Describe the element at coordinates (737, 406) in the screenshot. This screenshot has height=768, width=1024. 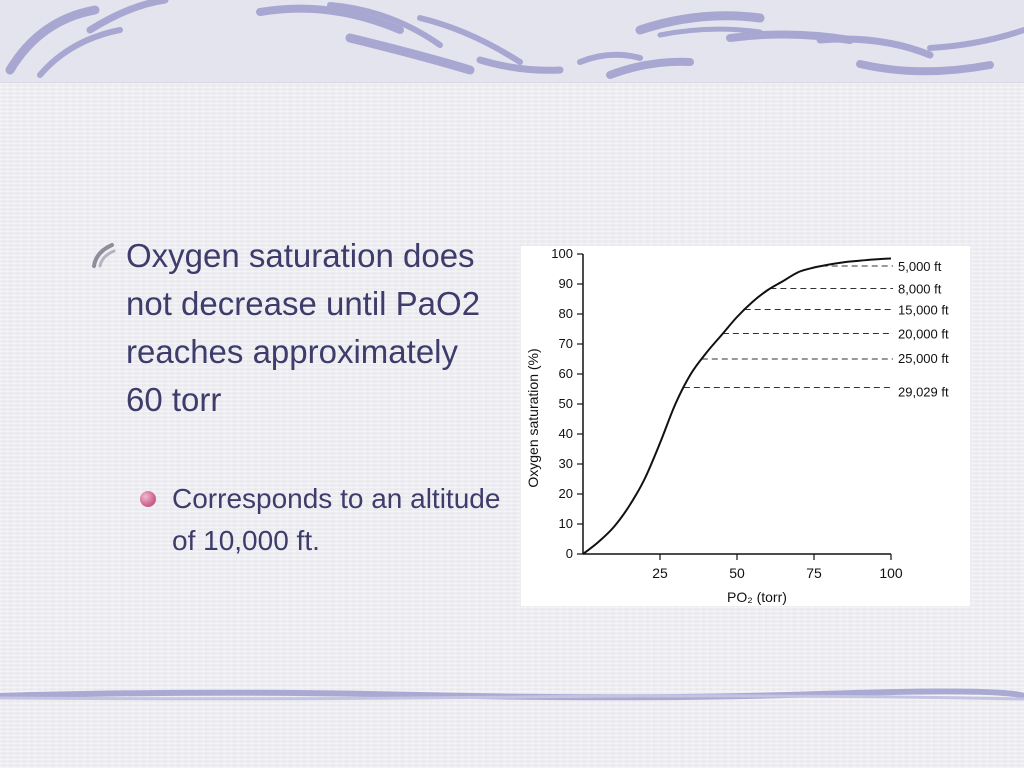
I see `saturation-curve` at that location.